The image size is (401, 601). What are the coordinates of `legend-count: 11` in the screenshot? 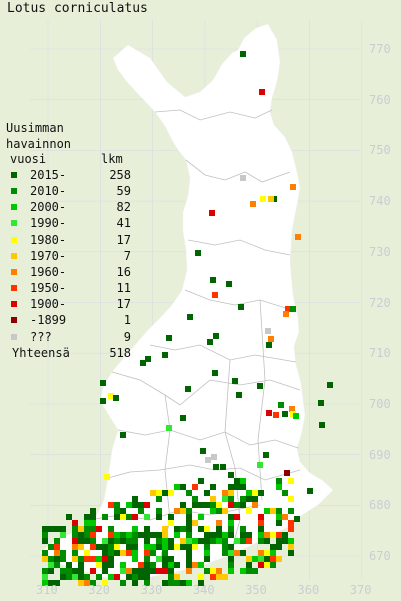 It's located at (123, 288).